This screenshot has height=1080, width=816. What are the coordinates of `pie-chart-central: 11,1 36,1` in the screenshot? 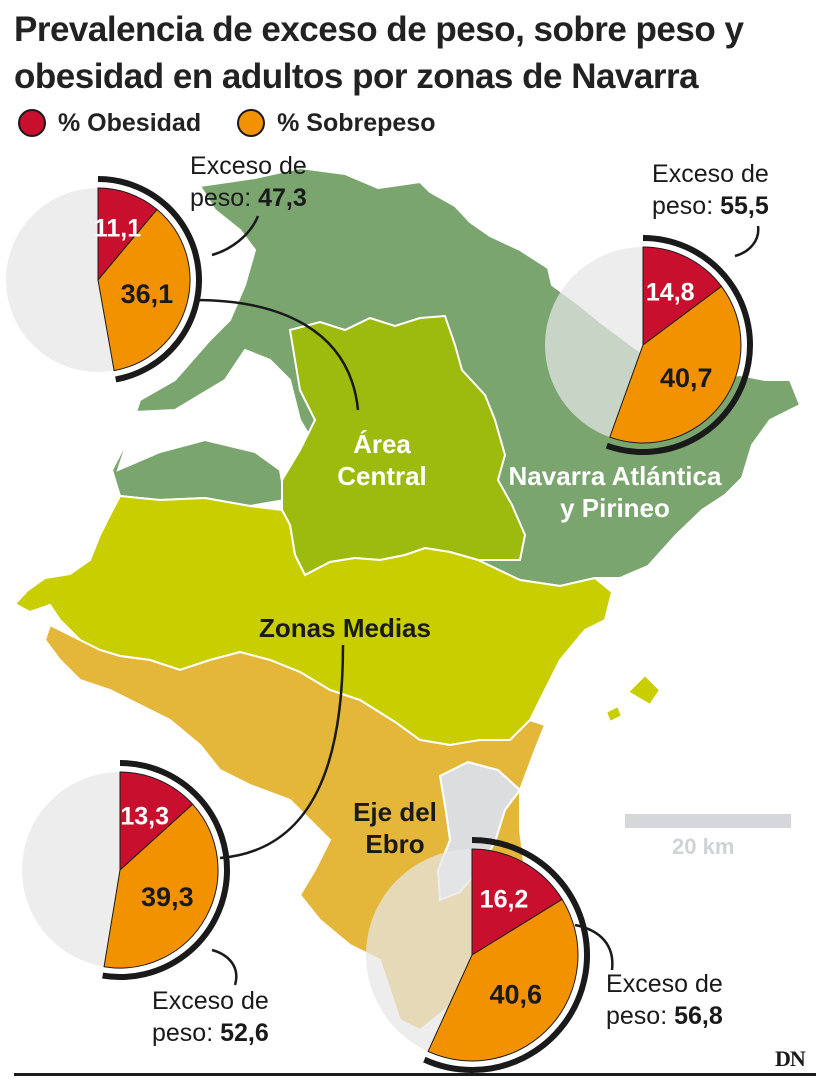 It's located at (104, 279).